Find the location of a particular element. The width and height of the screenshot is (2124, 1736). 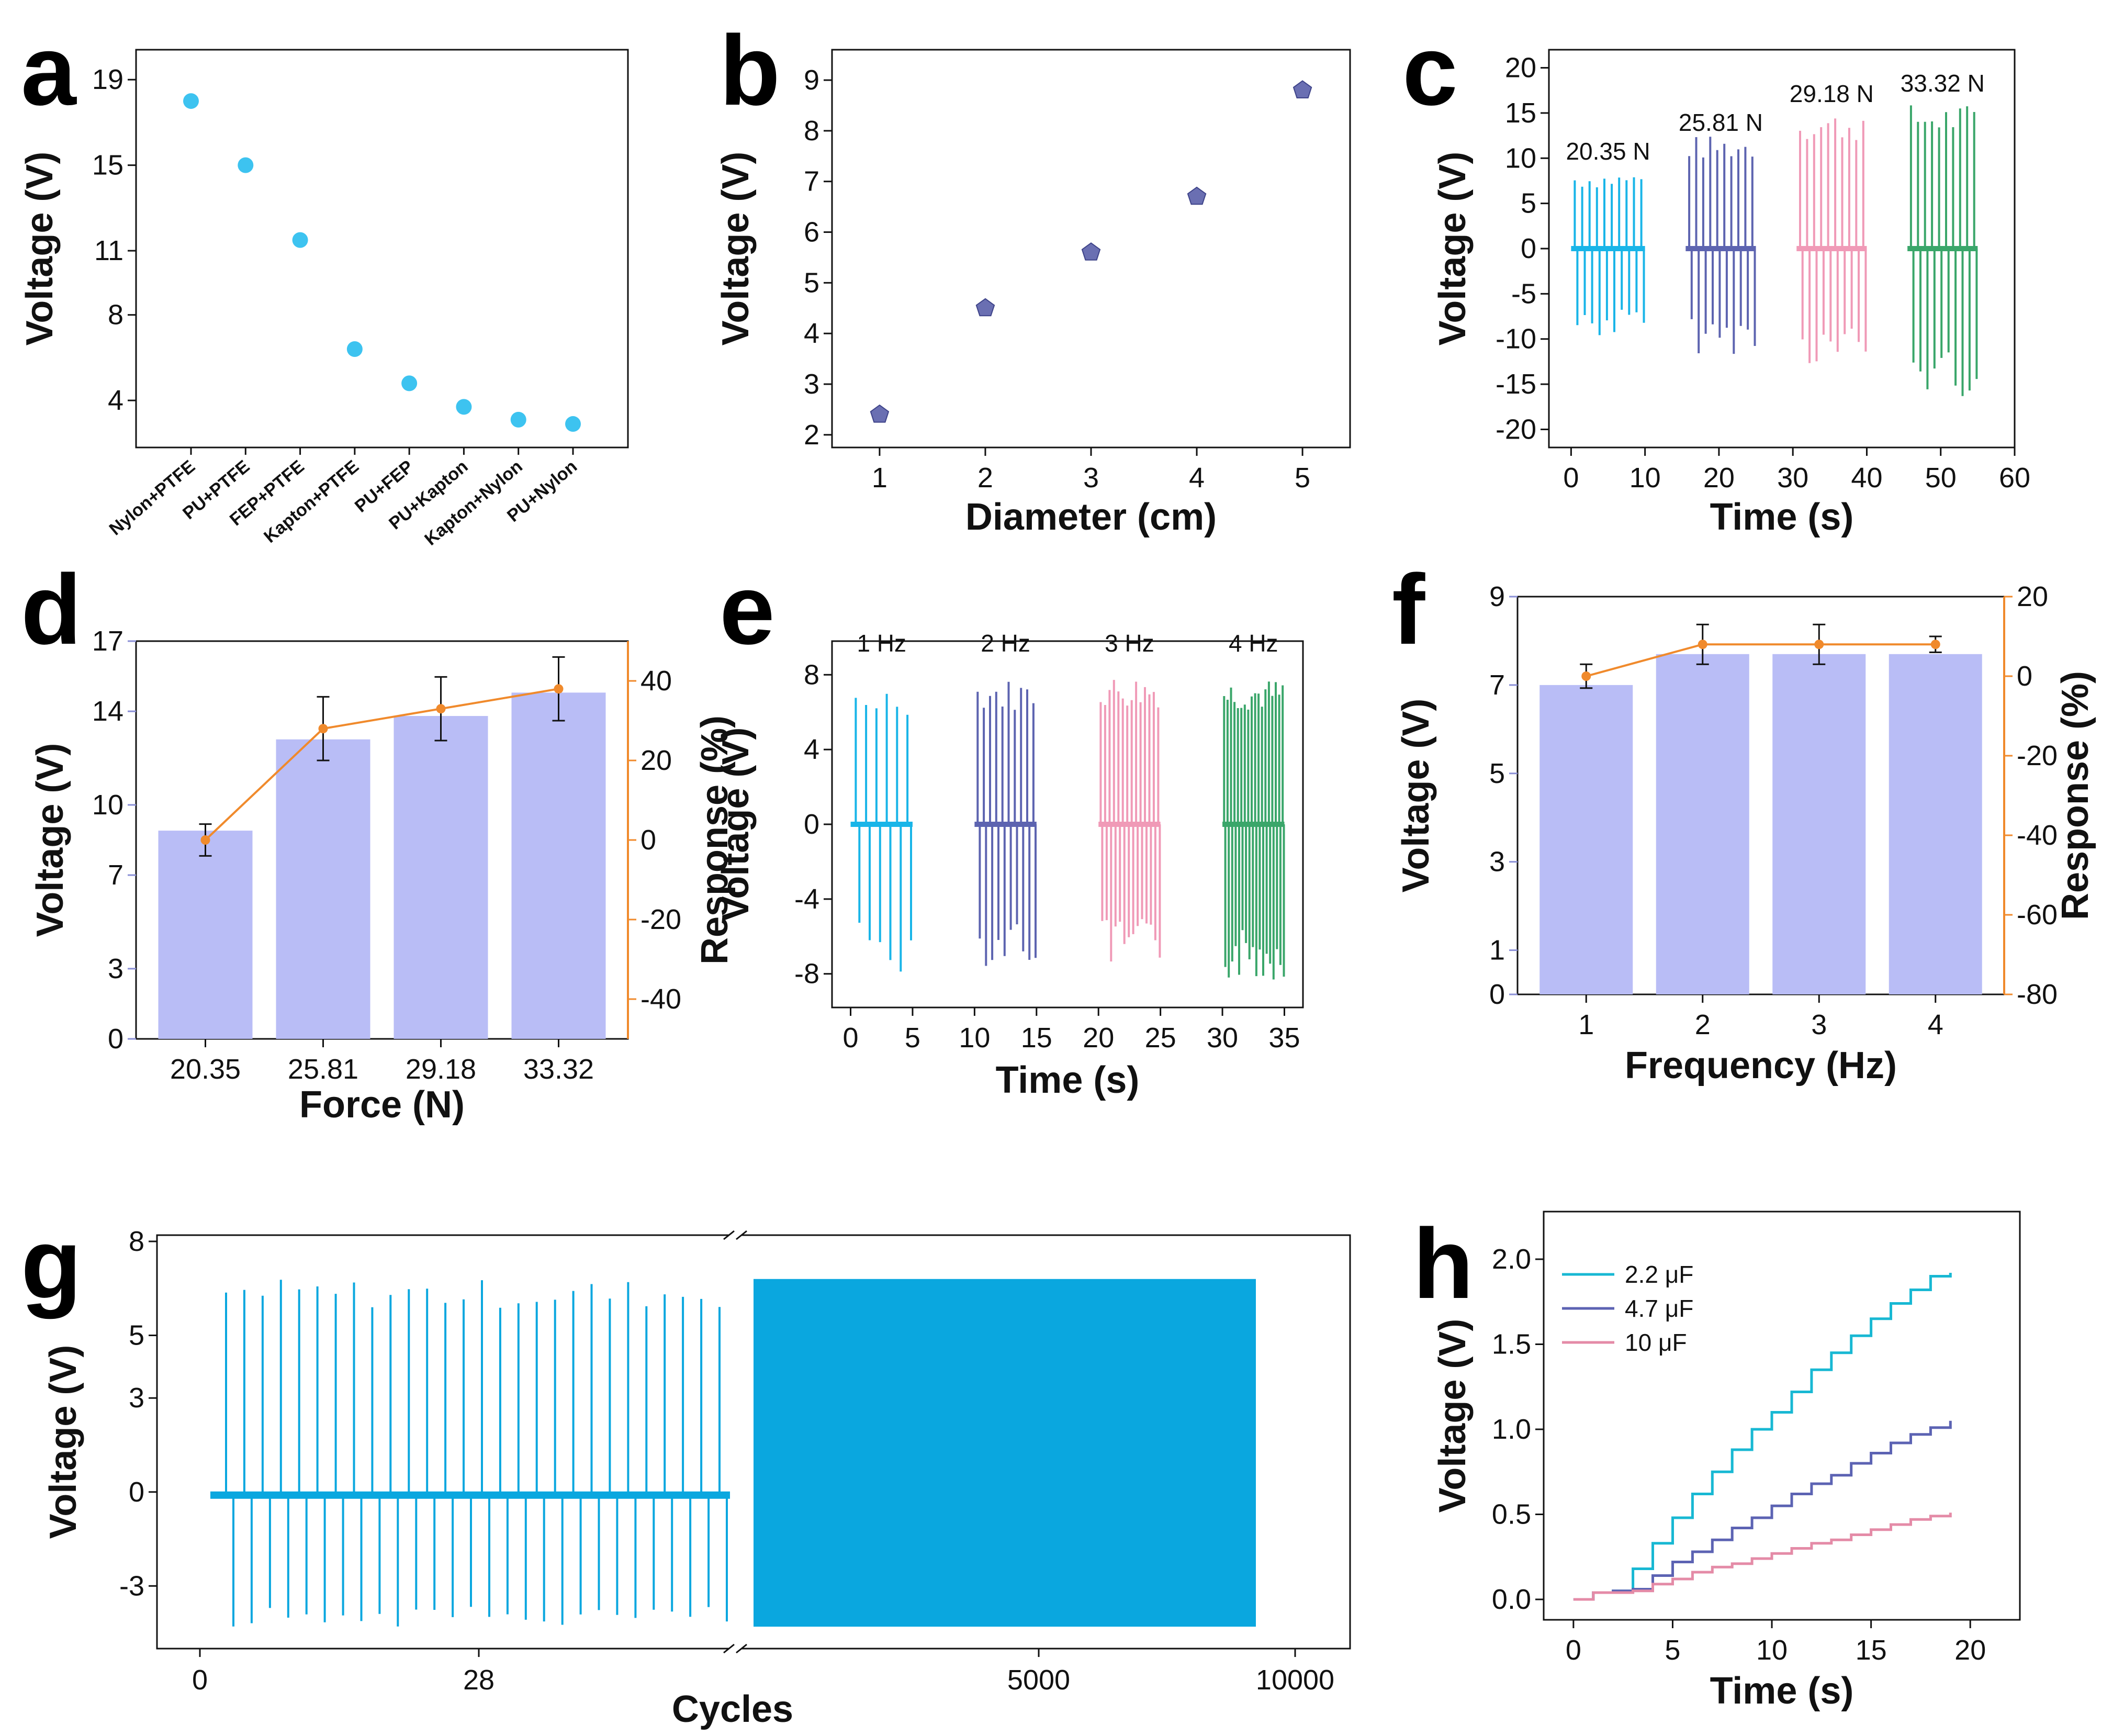

y-tick-label: -5 is located at coordinates (1523, 293).